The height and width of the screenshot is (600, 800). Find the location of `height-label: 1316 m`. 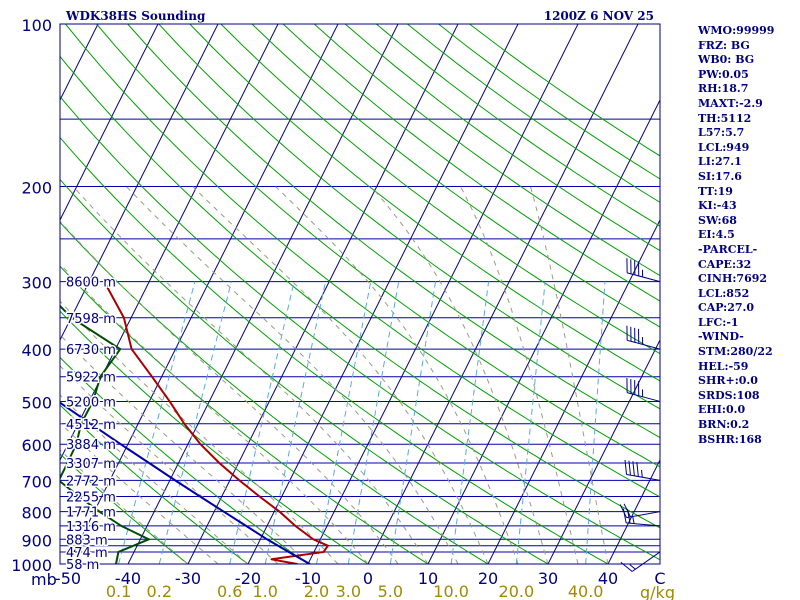

height-label: 1316 m is located at coordinates (91, 527).